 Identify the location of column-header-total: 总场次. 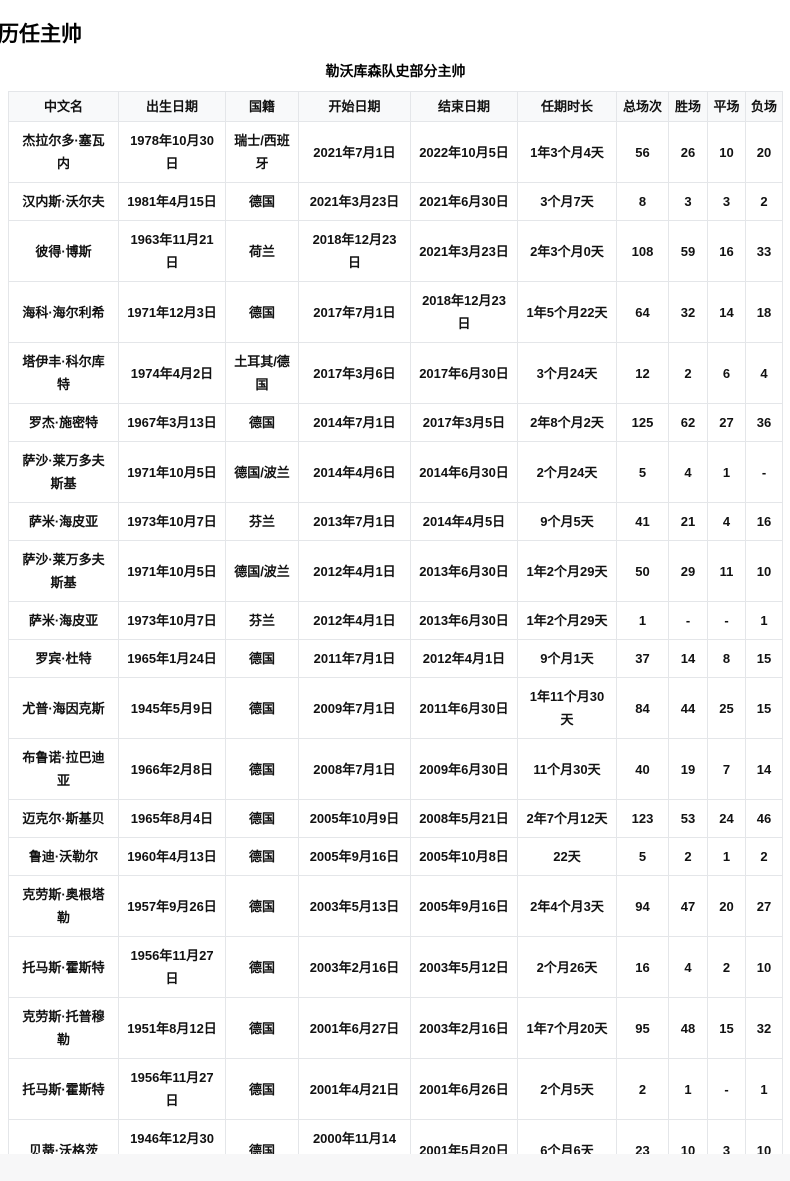
(642, 107).